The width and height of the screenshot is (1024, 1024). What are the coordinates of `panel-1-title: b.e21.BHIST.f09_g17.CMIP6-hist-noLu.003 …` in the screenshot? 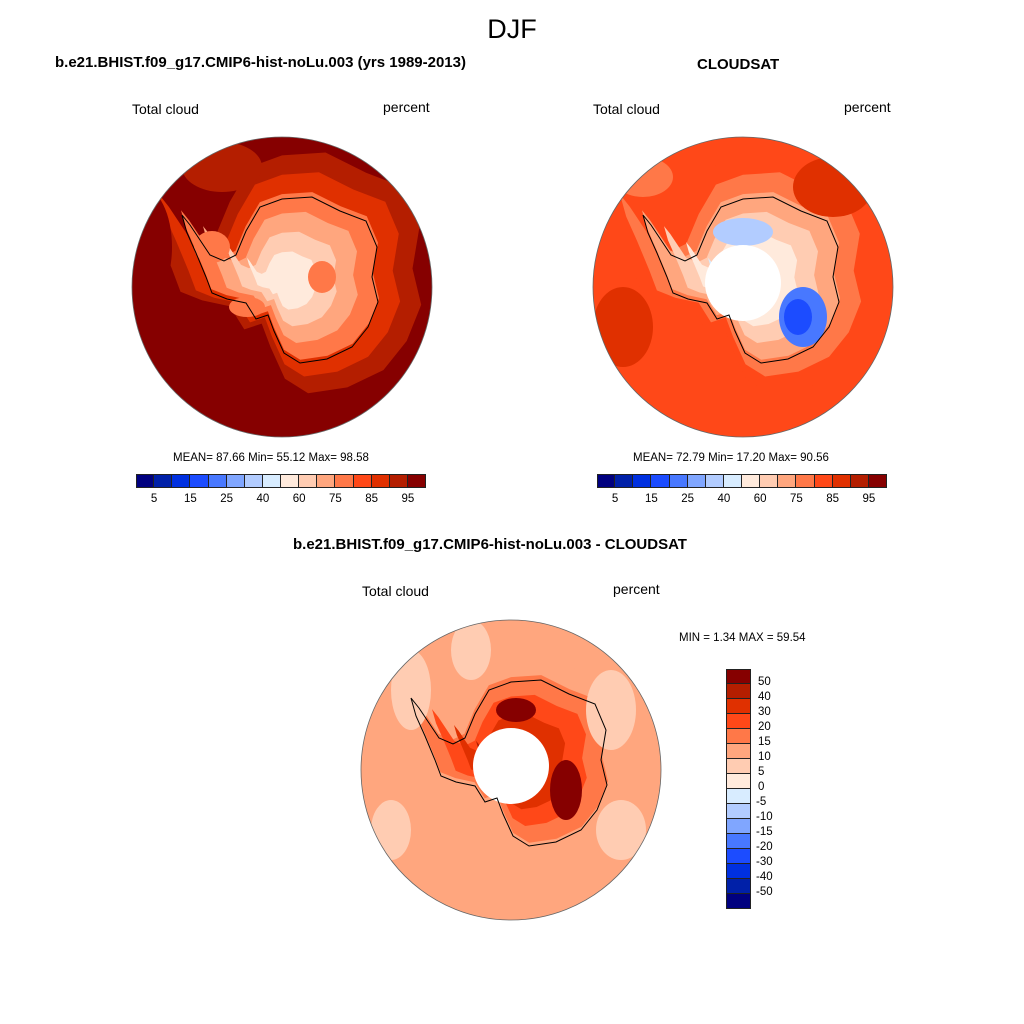 It's located at (260, 62).